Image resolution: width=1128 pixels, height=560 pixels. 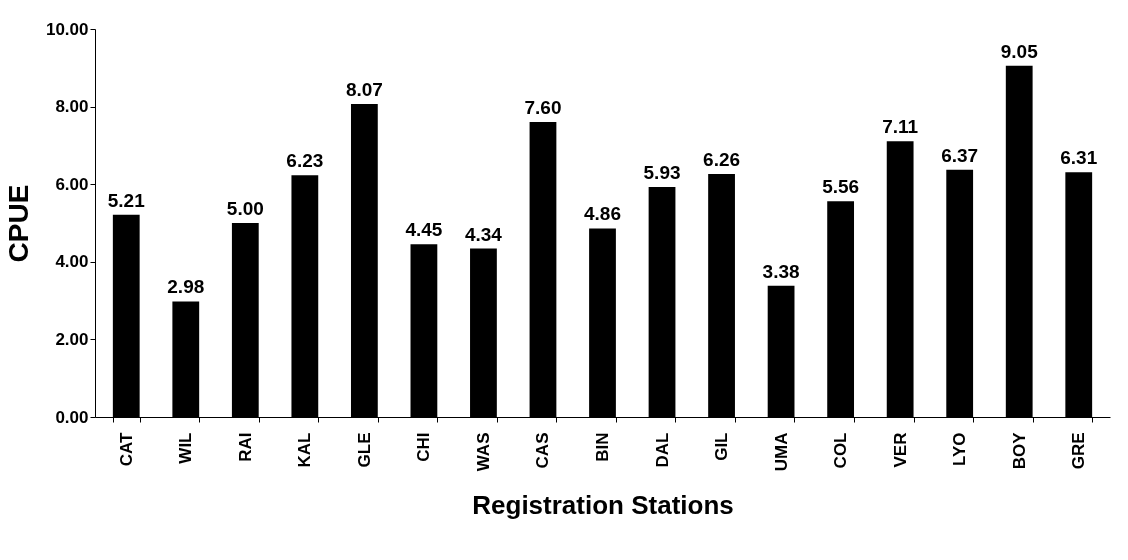 What do you see at coordinates (841, 187) in the screenshot?
I see `data-label: 5.56` at bounding box center [841, 187].